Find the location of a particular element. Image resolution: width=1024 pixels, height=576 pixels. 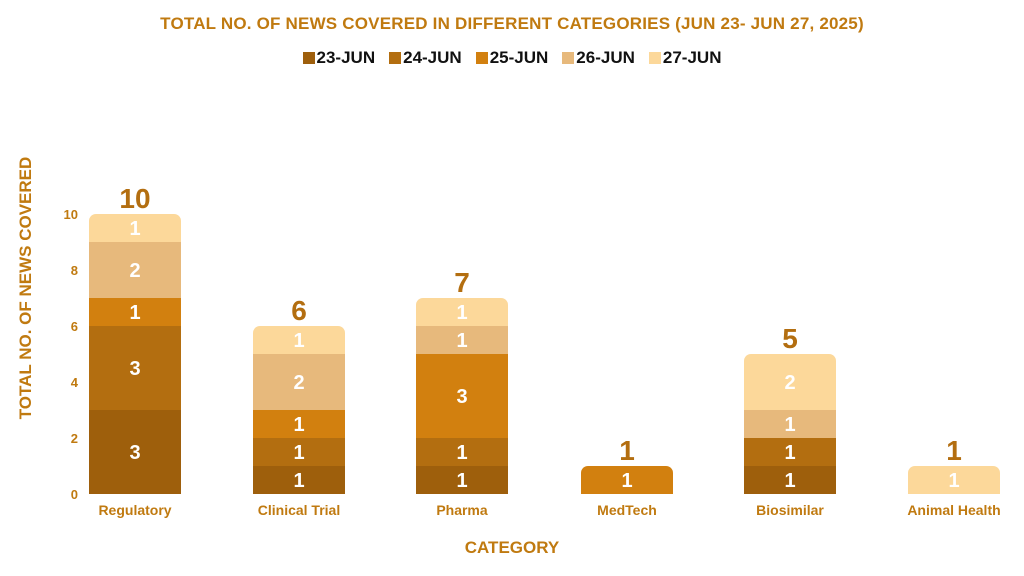

legend-item-25-jun: 25-JUN is located at coordinates (512, 58).